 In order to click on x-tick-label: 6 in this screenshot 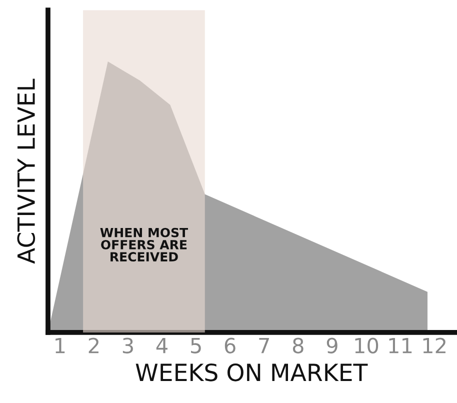, I will do `click(230, 346)`.